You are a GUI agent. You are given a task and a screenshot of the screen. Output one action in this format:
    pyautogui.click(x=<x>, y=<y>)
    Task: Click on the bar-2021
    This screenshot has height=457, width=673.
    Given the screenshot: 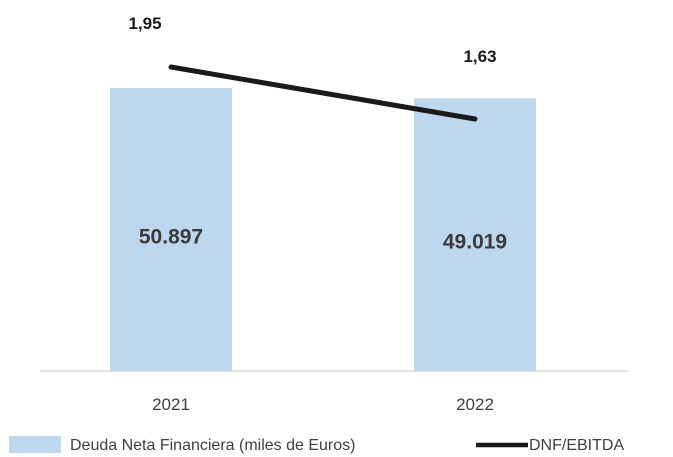 What is the action you would take?
    pyautogui.click(x=171, y=229)
    